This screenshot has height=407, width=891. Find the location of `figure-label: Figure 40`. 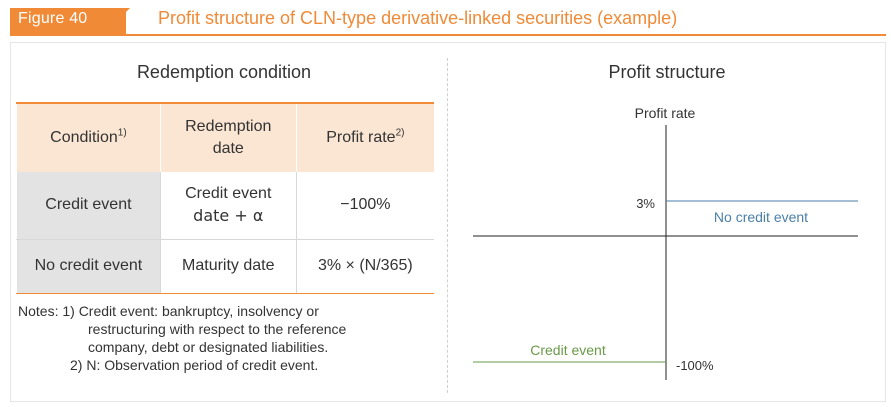

figure-label: Figure 40 is located at coordinates (53, 18).